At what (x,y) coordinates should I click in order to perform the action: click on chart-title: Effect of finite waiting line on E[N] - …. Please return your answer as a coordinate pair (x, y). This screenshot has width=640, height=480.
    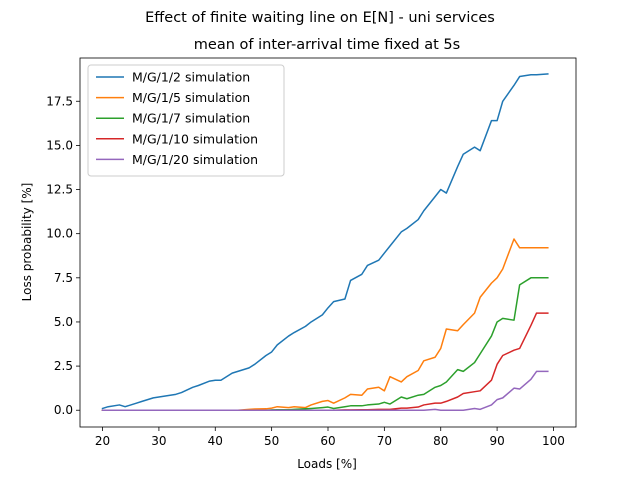
    Looking at the image, I should click on (320, 18).